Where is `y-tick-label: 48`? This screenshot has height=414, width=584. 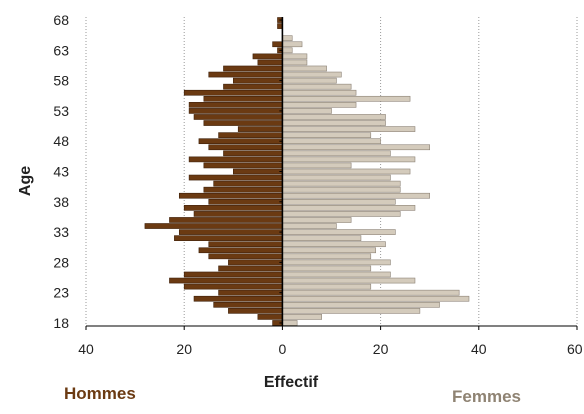 y-tick-label: 48 is located at coordinates (61, 141).